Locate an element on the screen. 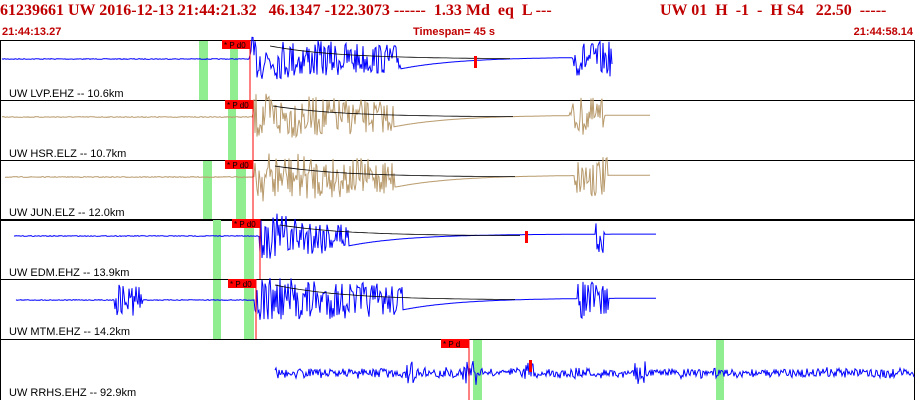 Image resolution: width=916 pixels, height=400 pixels. phase-marker-edm is located at coordinates (526, 237).